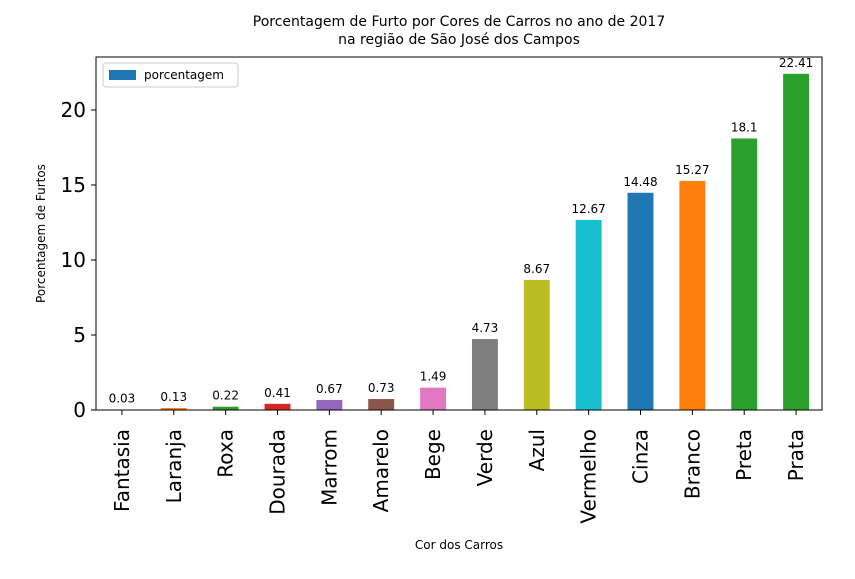 Image resolution: width=855 pixels, height=579 pixels. What do you see at coordinates (640, 182) in the screenshot?
I see `value-label-cinza: 14.48` at bounding box center [640, 182].